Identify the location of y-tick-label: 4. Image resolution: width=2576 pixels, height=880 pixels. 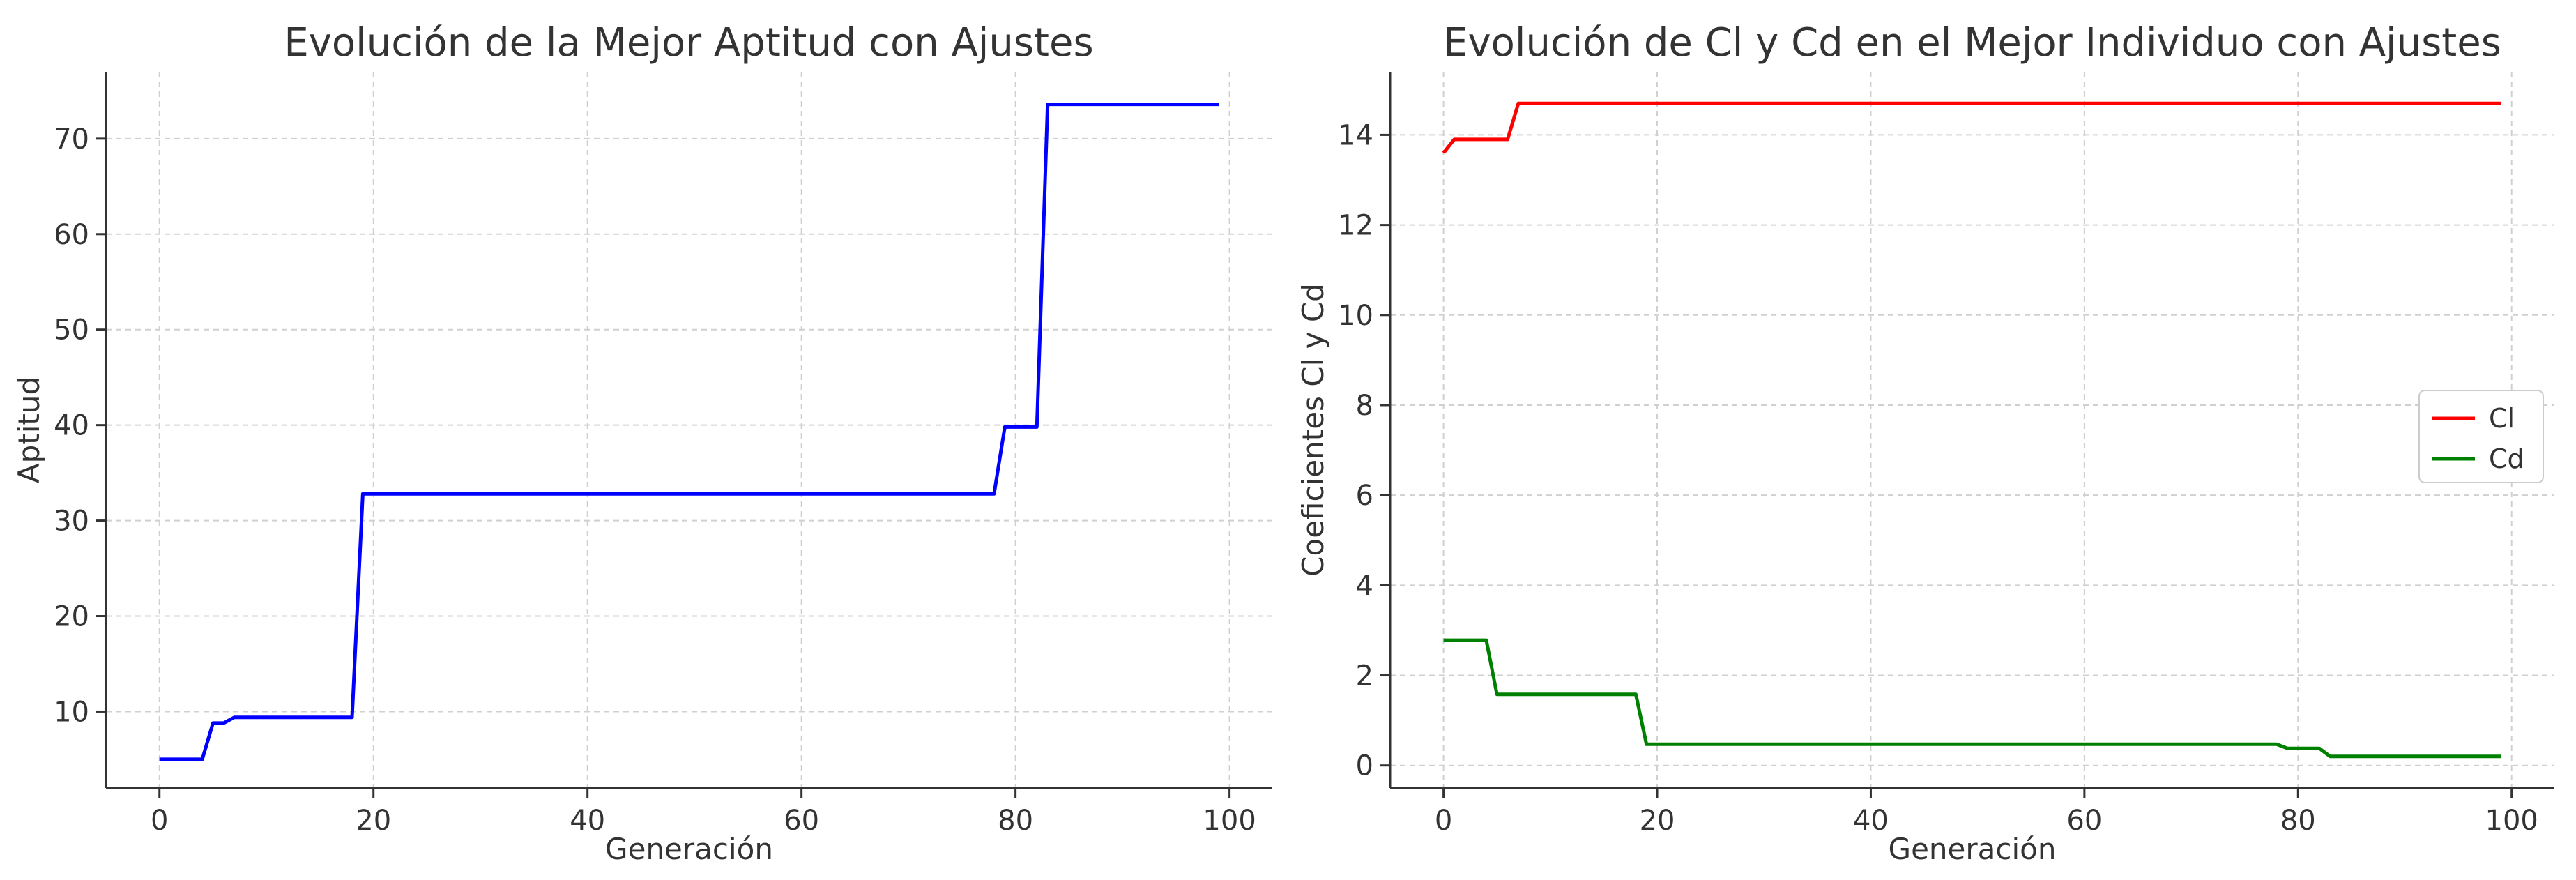
(1365, 586).